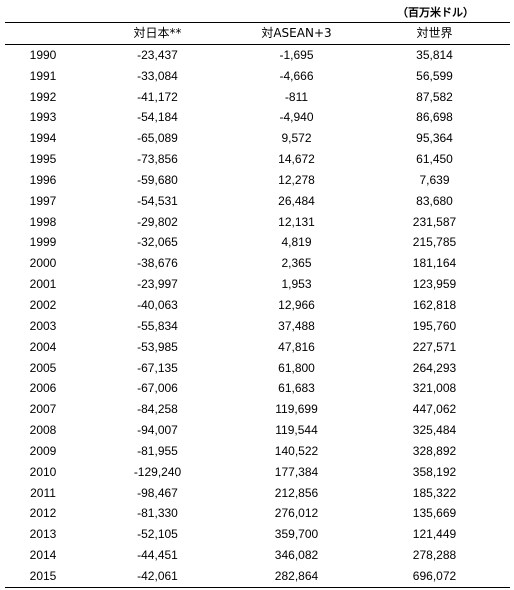  What do you see at coordinates (434, 513) in the screenshot?
I see `vs-world-cell: 135,669` at bounding box center [434, 513].